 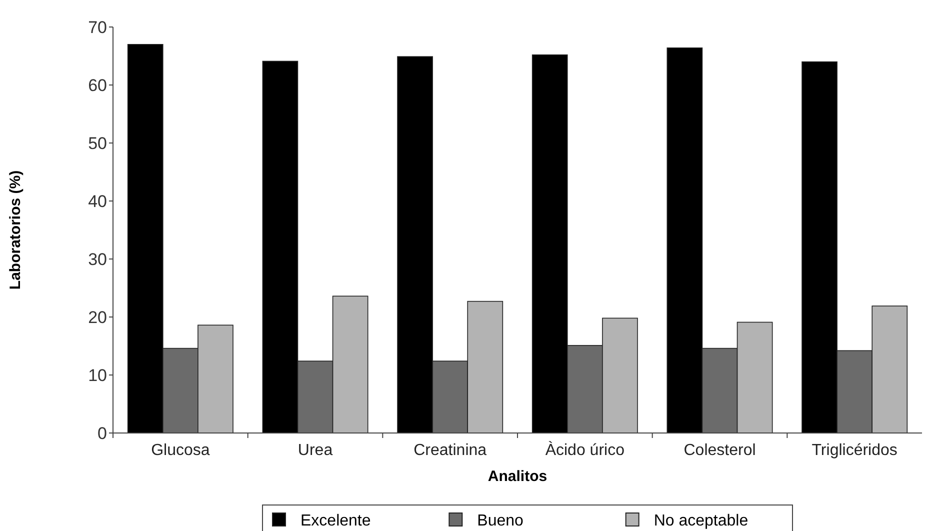 What do you see at coordinates (97, 375) in the screenshot?
I see `y-tick-label: 10` at bounding box center [97, 375].